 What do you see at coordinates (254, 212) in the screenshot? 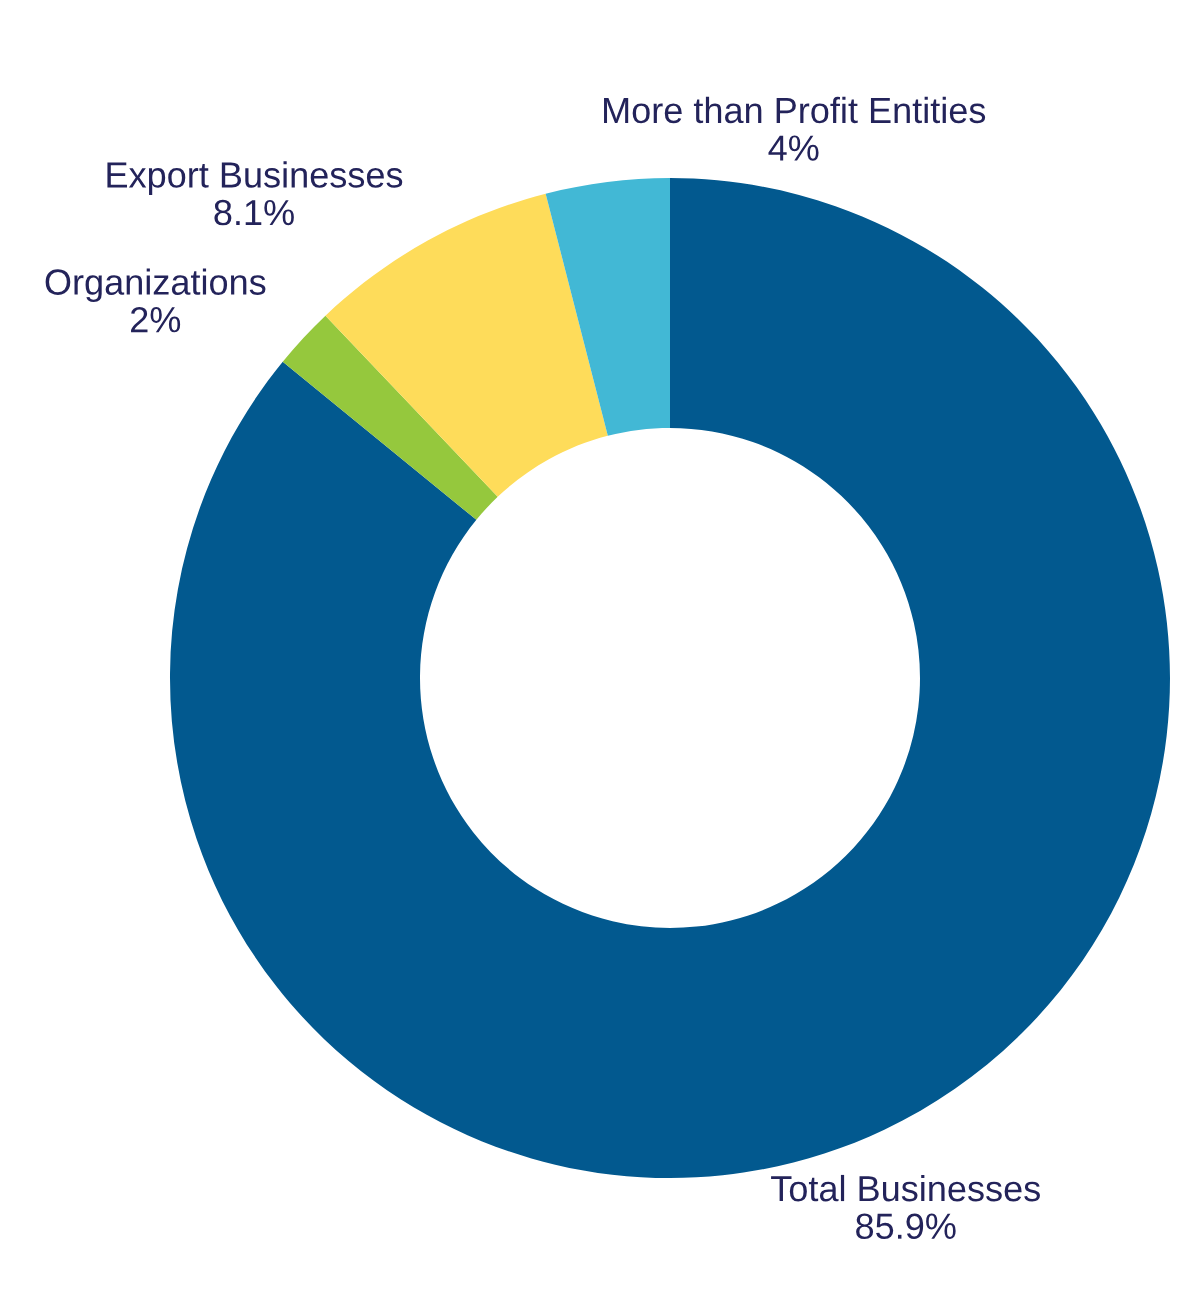
I see `data-label: 8.1%` at bounding box center [254, 212].